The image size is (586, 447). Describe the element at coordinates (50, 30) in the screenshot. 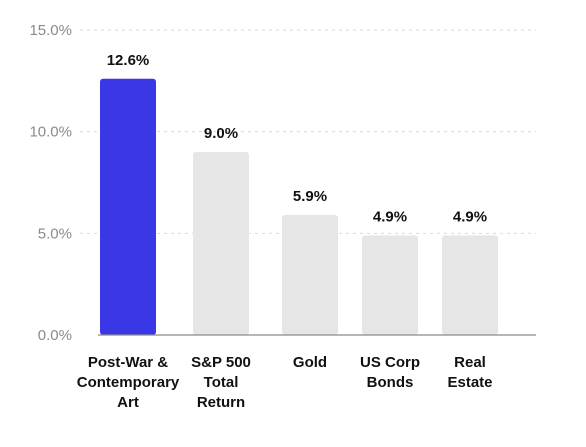

I see `y-tick-label-3: 15.0%` at that location.